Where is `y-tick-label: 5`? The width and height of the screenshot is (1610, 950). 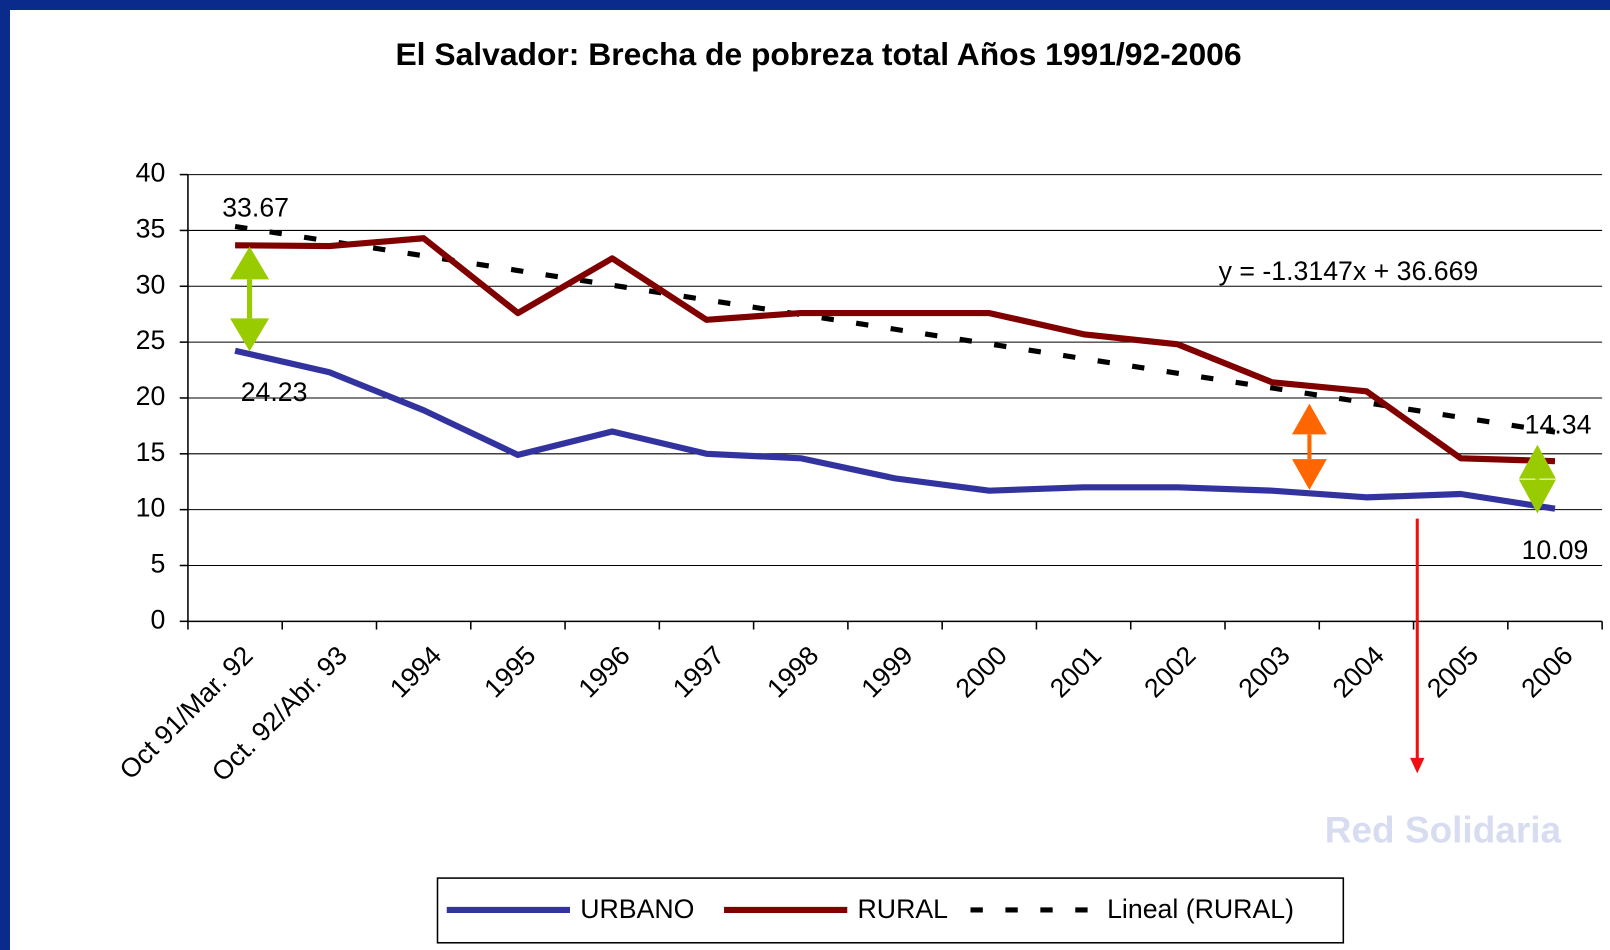 y-tick-label: 5 is located at coordinates (158, 564).